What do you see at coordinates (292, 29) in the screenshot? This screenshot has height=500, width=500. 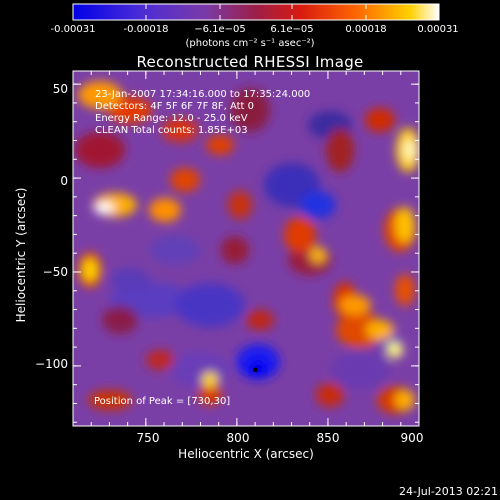 I see `colorbar-tick-label: 6.1e−05` at bounding box center [292, 29].